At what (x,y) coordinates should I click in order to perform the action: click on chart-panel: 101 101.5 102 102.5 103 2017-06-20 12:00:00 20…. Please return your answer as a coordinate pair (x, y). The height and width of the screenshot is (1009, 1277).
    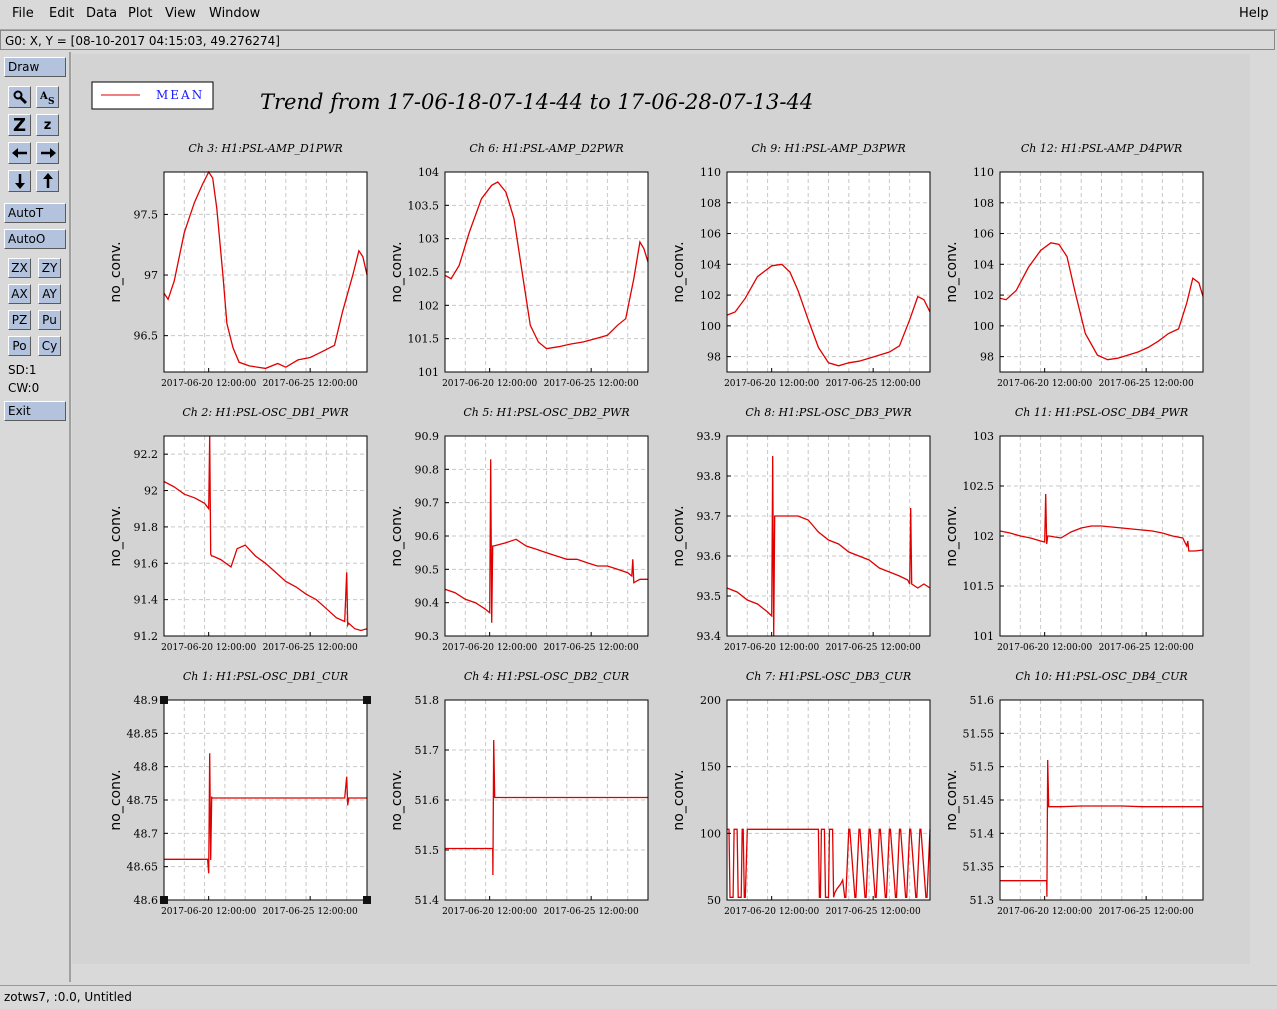
    Looking at the image, I should click on (1074, 529).